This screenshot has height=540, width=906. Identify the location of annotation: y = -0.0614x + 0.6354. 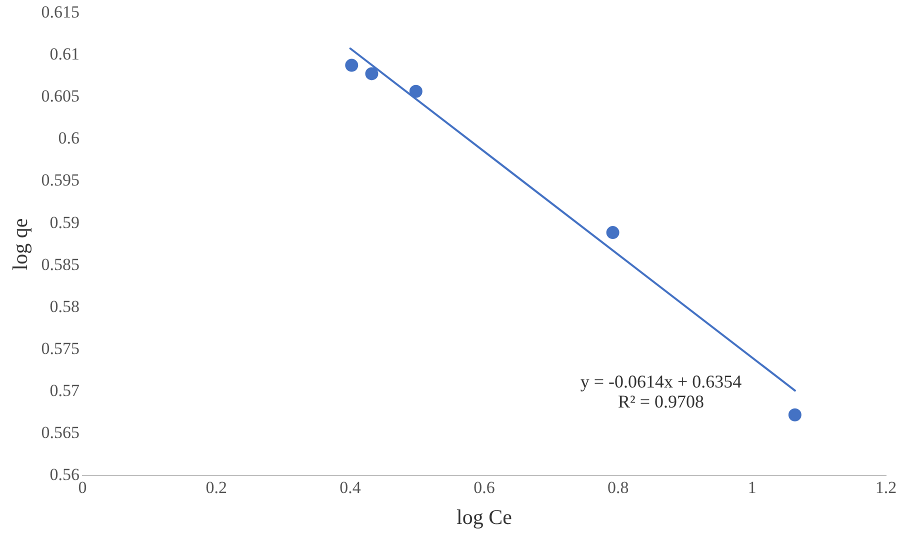
(661, 382).